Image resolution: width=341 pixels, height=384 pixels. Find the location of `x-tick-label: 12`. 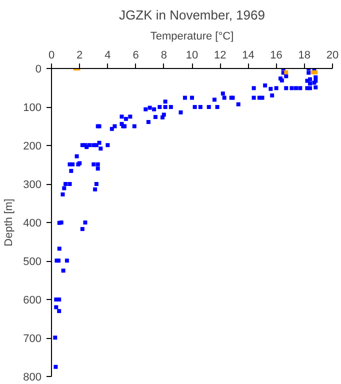

x-tick-label: 12 is located at coordinates (220, 56).